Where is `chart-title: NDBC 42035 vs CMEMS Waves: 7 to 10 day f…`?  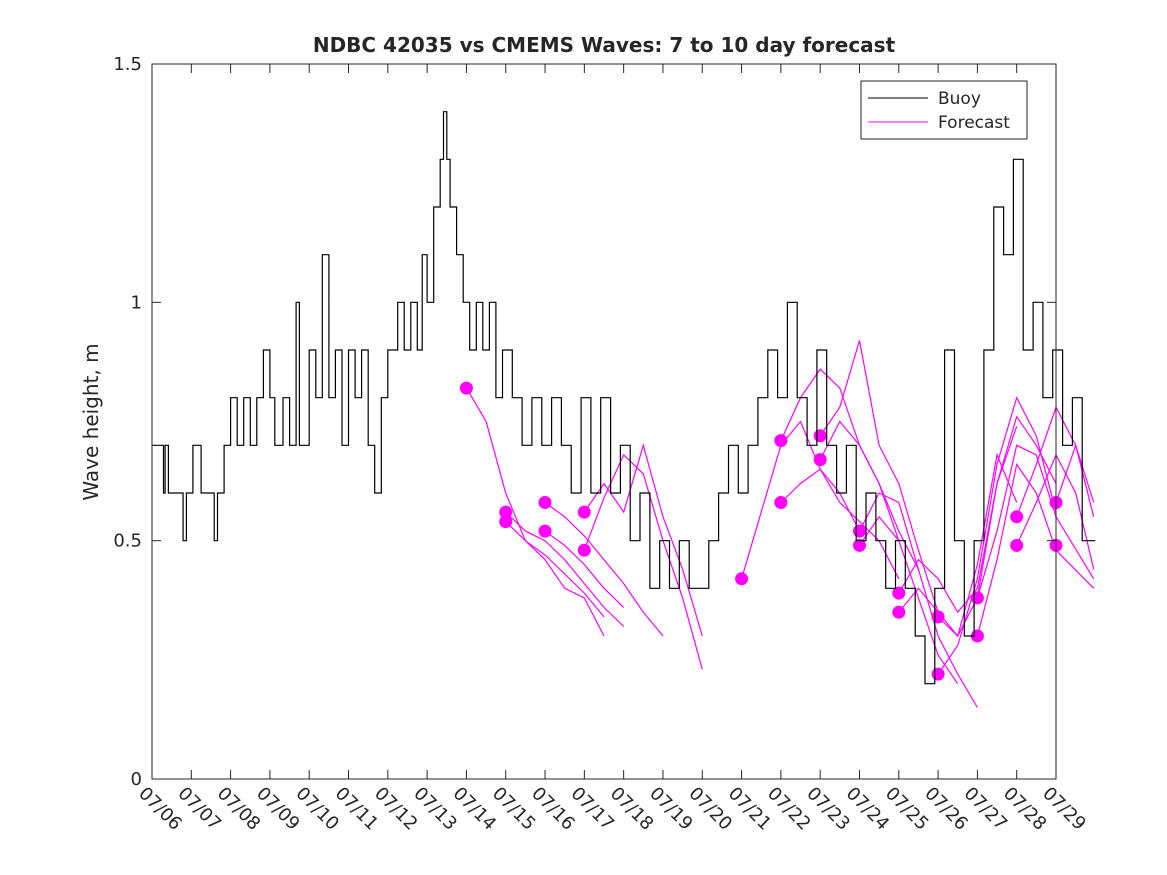 chart-title: NDBC 42035 vs CMEMS Waves: 7 to 10 day f… is located at coordinates (604, 45).